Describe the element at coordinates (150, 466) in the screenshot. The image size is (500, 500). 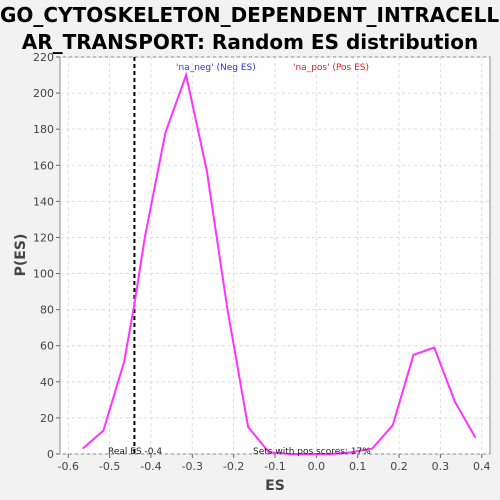
I see `x-tick-label: -0.4` at that location.